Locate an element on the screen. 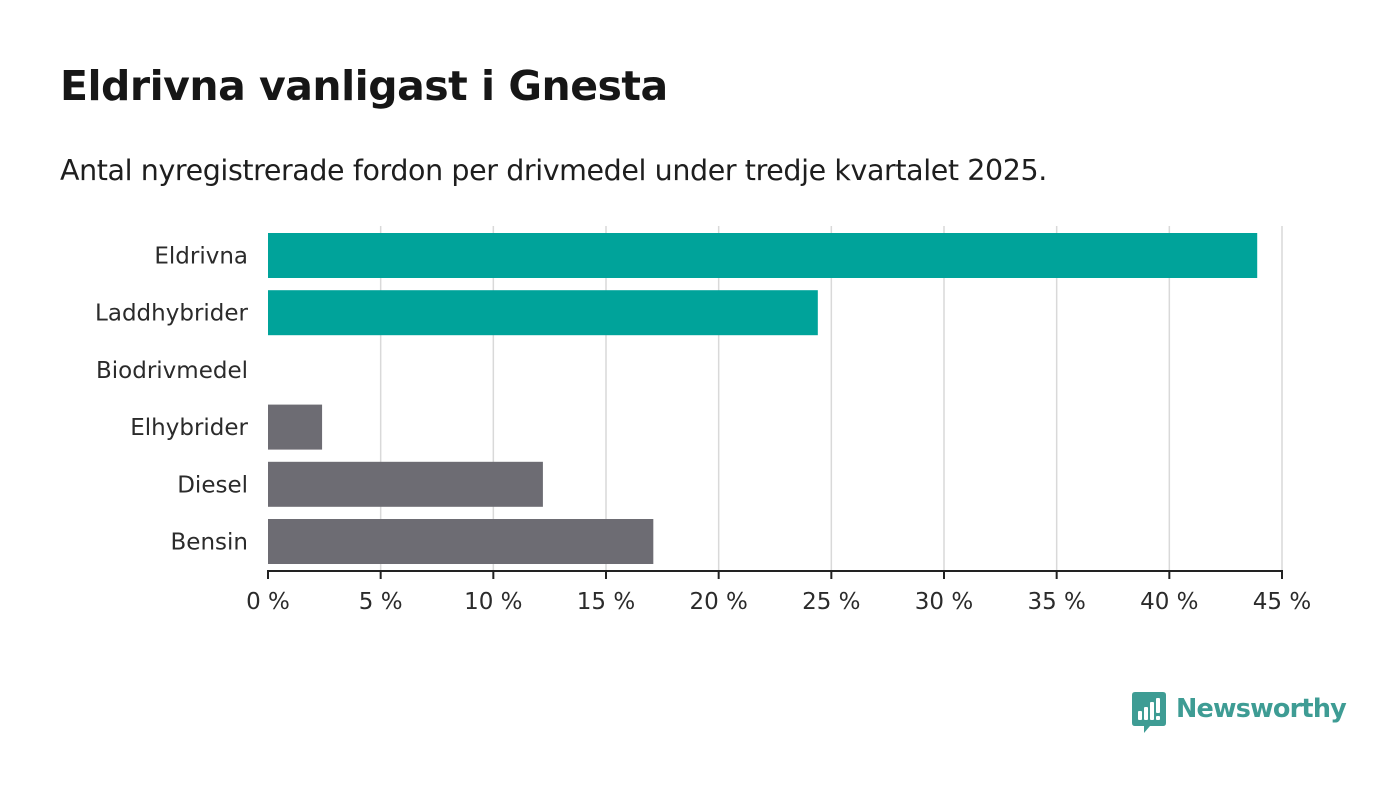 The image size is (1400, 793). bar-eldrivna is located at coordinates (763, 255).